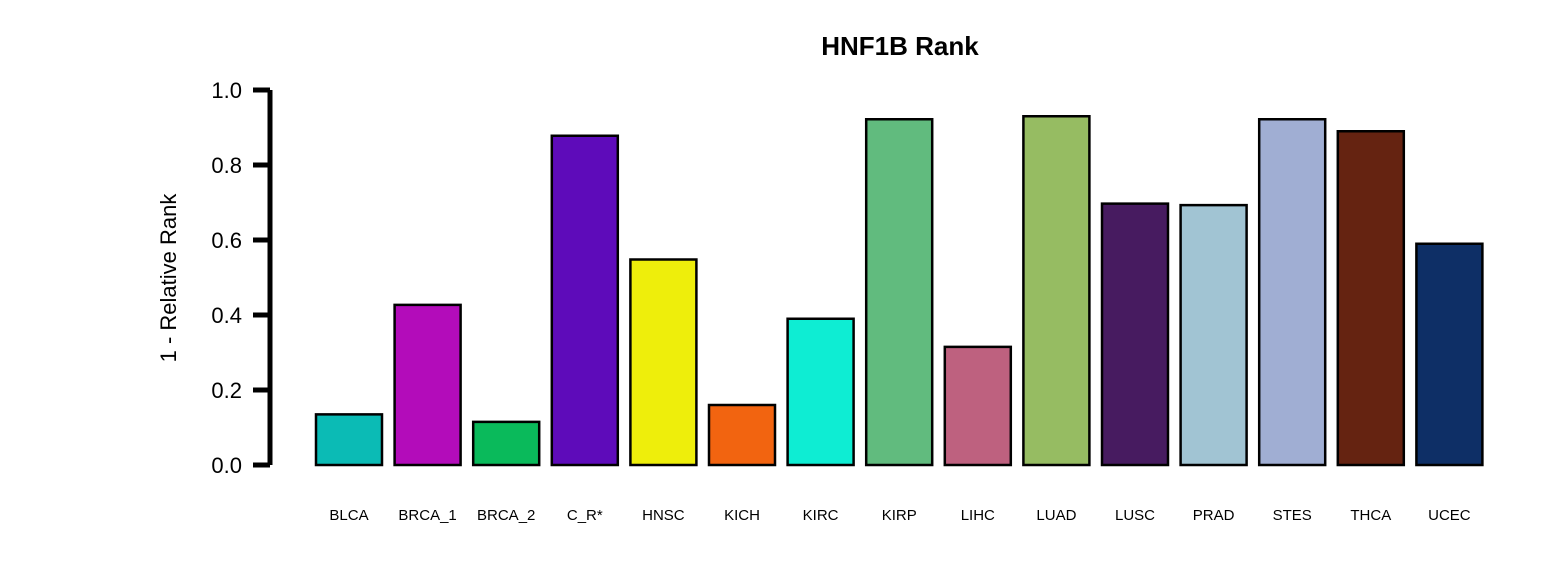 Image resolution: width=1560 pixels, height=586 pixels. What do you see at coordinates (1135, 515) in the screenshot?
I see `x-tick-label: LUSC` at bounding box center [1135, 515].